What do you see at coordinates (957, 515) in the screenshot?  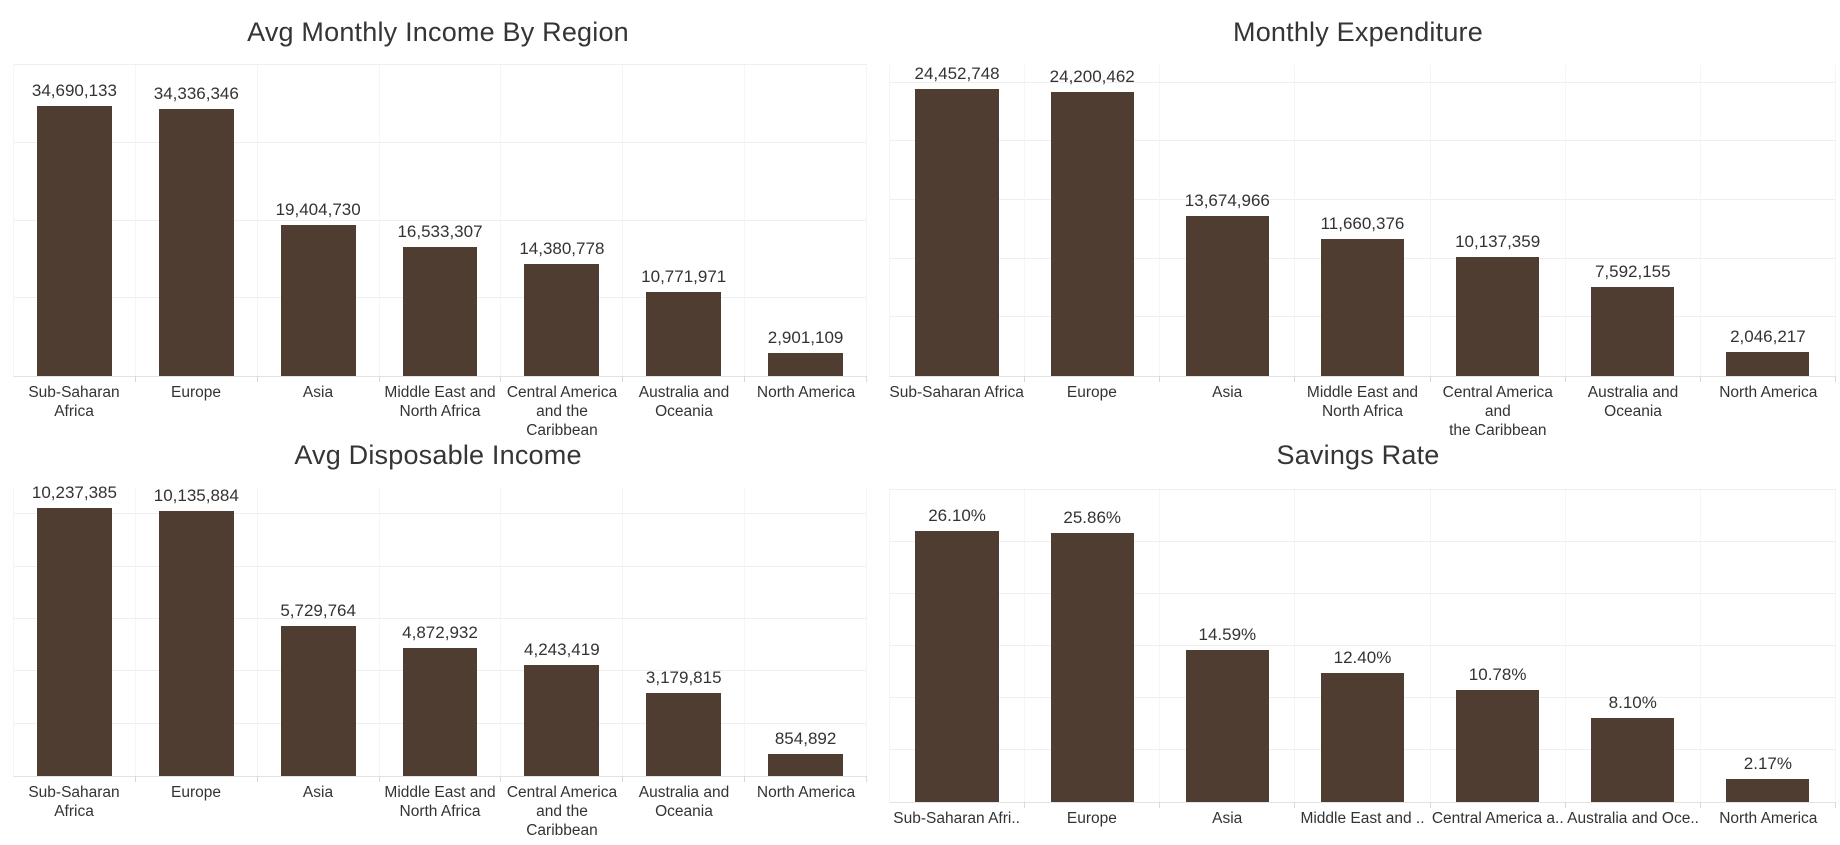 I see `bar-value-label: 26.10%` at bounding box center [957, 515].